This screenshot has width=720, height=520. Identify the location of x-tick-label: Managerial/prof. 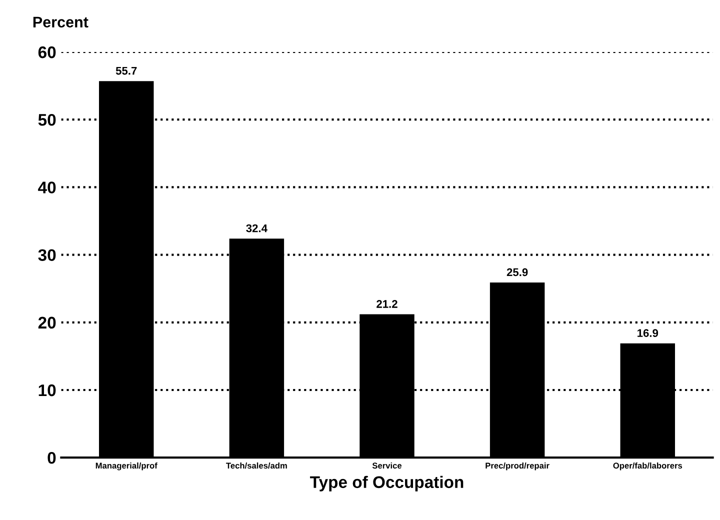
(127, 466).